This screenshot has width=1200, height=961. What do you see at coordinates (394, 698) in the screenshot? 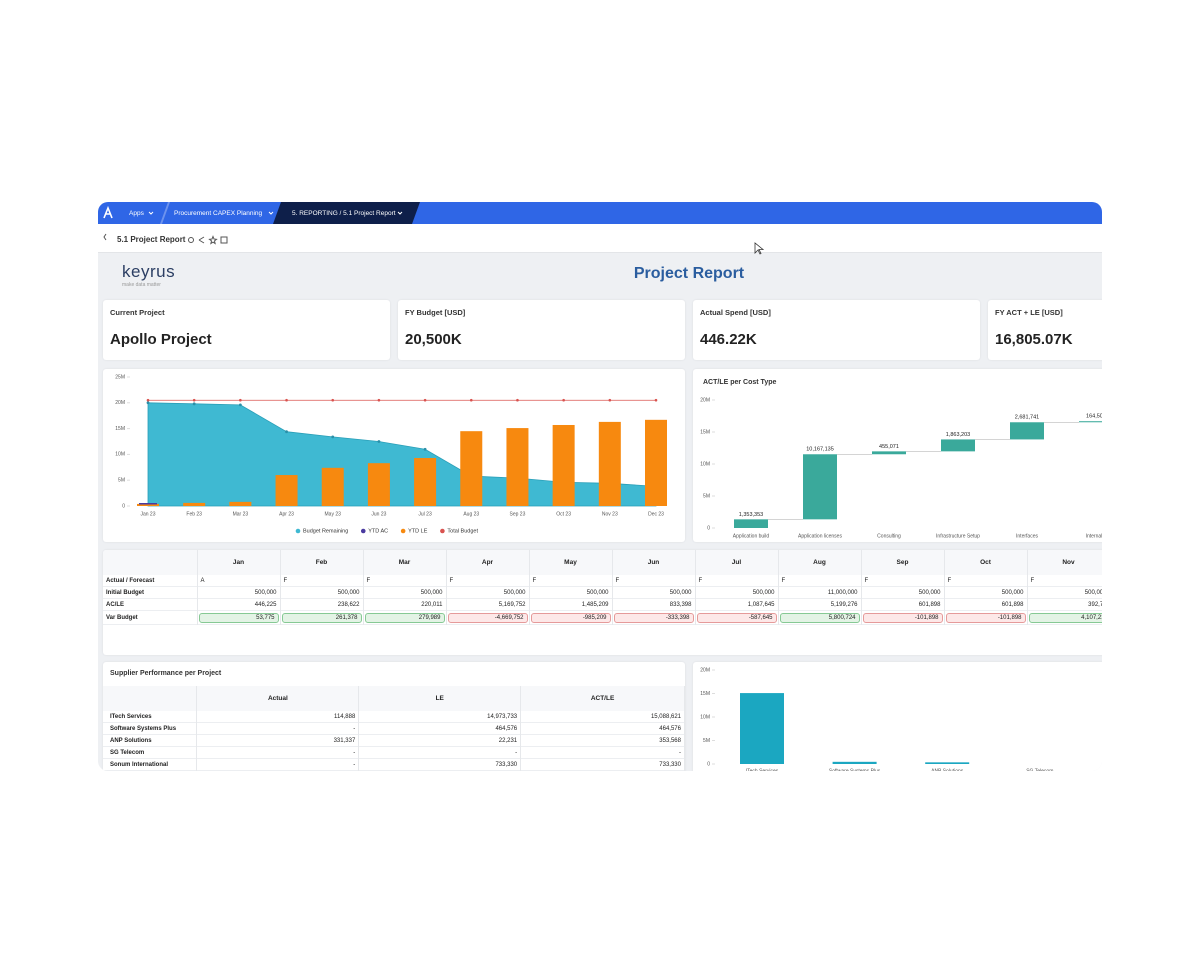
I see `header-row: Actual LE ACT/LE` at bounding box center [394, 698].